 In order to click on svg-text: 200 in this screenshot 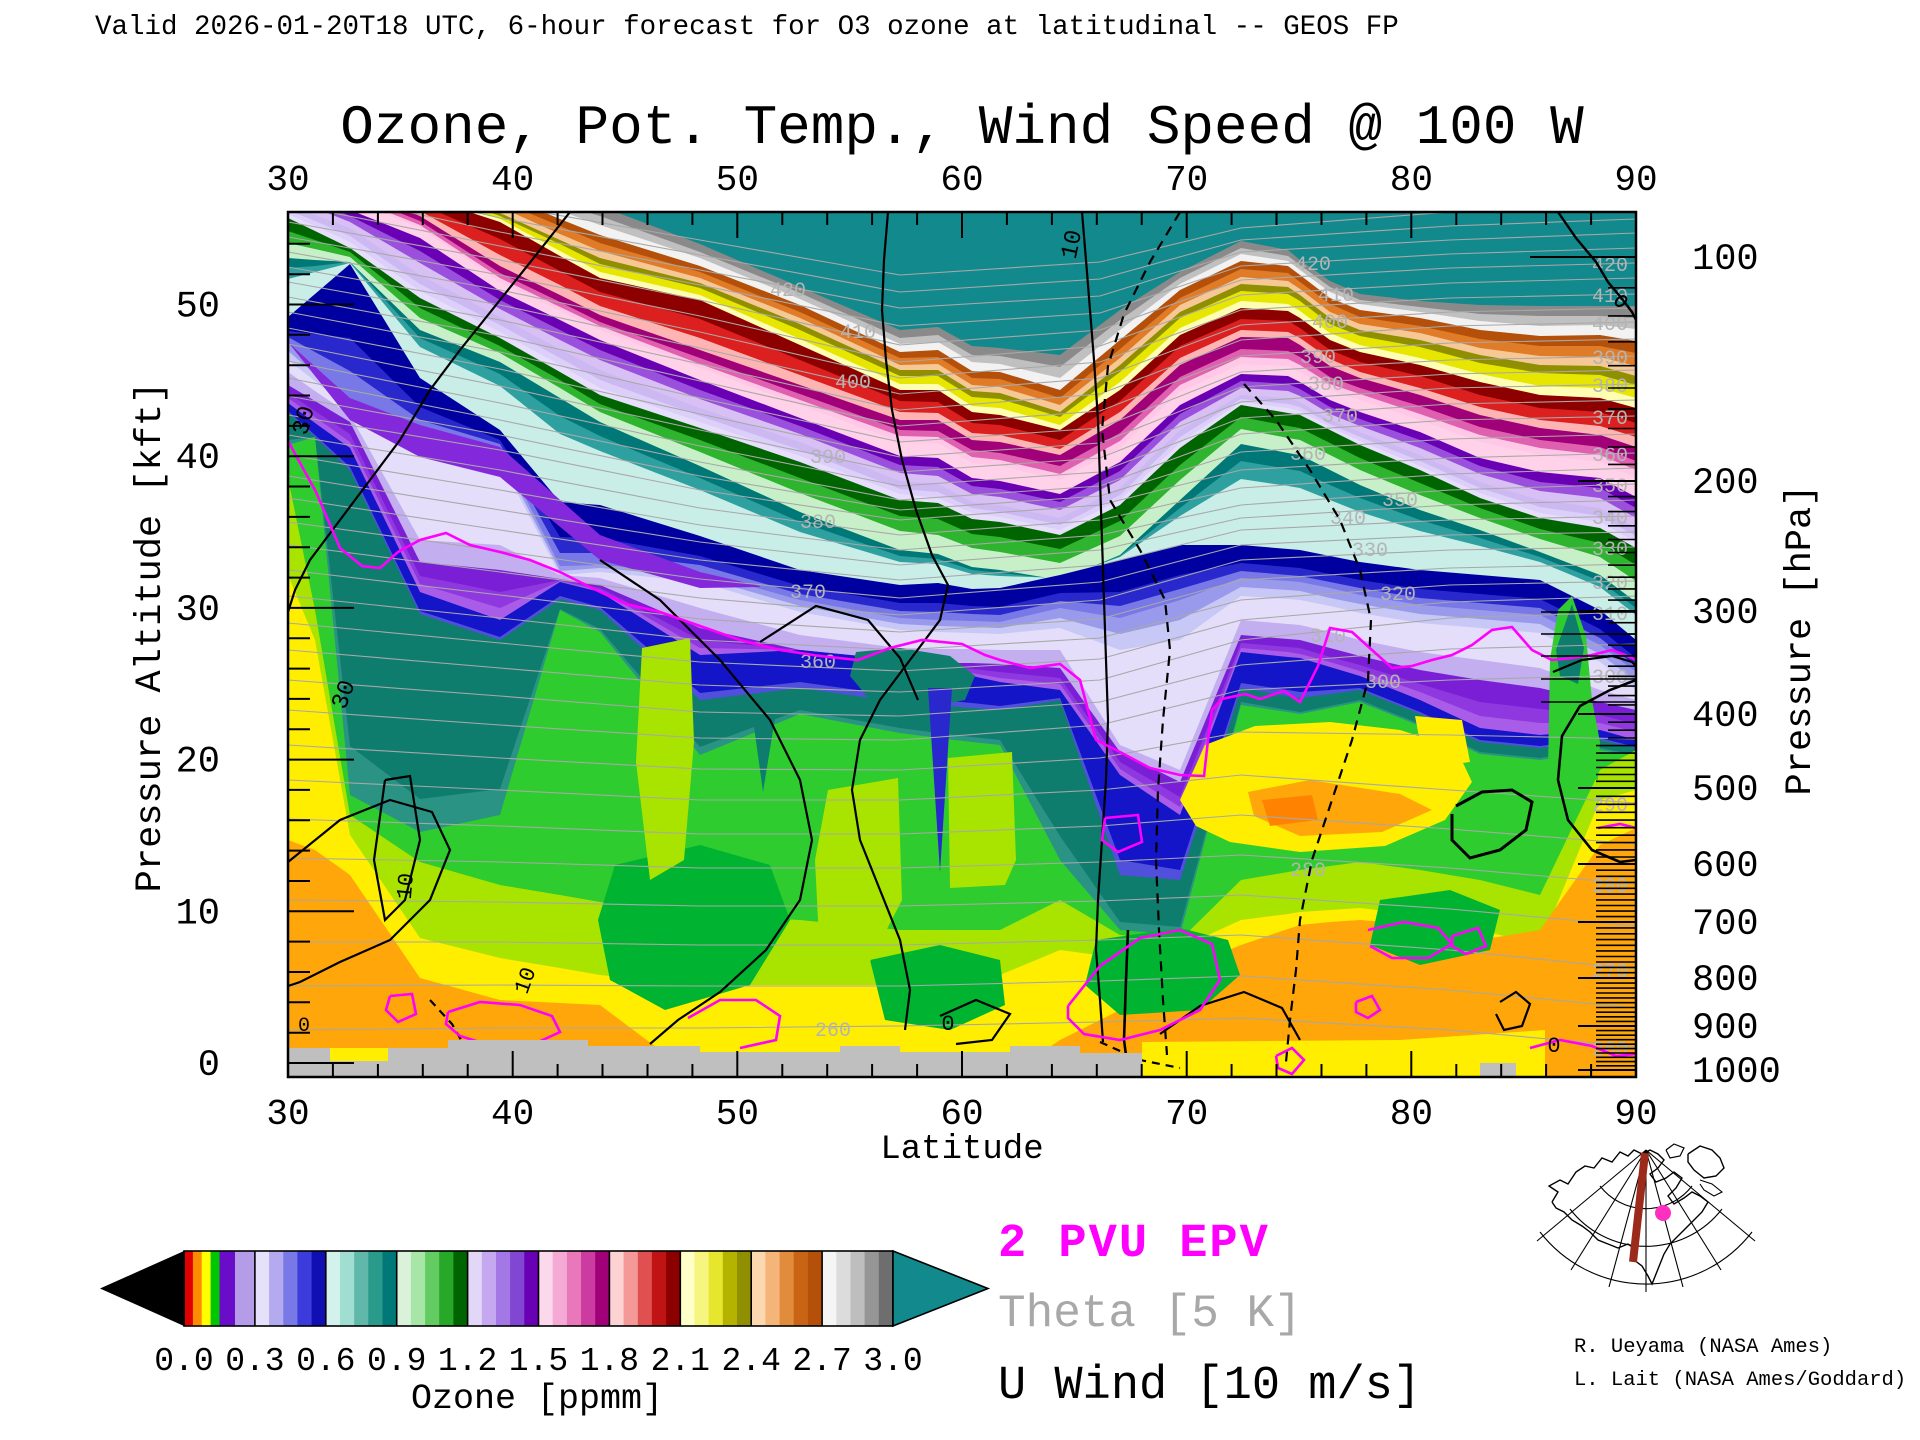, I will do `click(1725, 484)`.